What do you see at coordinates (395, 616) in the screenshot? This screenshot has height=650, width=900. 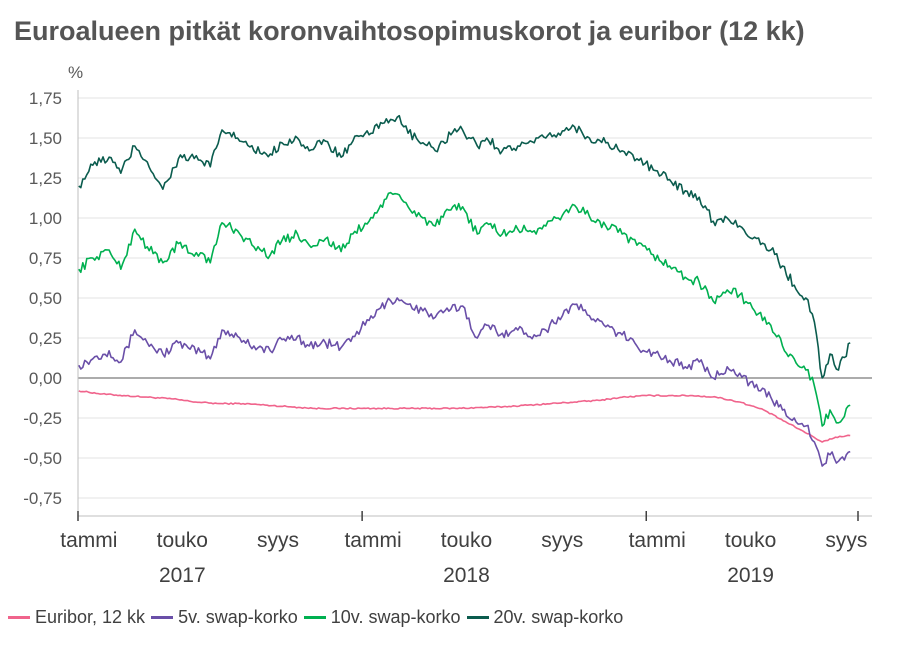 I see `legend-label: 10v. swap-korko` at bounding box center [395, 616].